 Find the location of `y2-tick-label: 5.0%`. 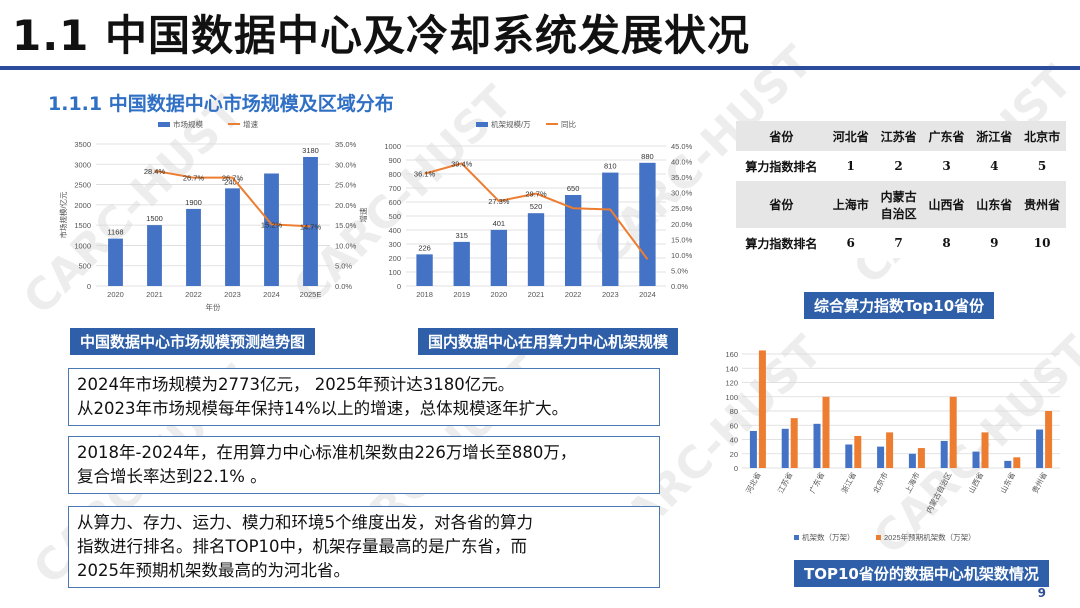

y2-tick-label: 5.0% is located at coordinates (343, 266).